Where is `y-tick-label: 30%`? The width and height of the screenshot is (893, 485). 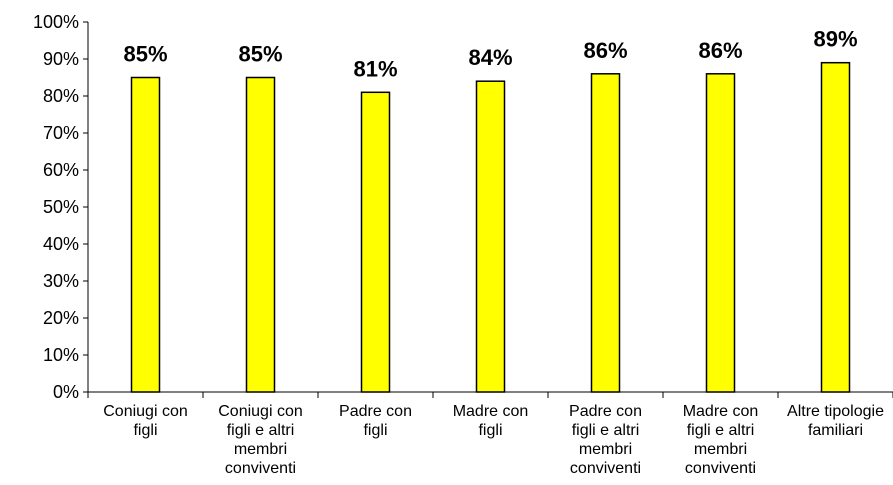 y-tick-label: 30% is located at coordinates (61, 281).